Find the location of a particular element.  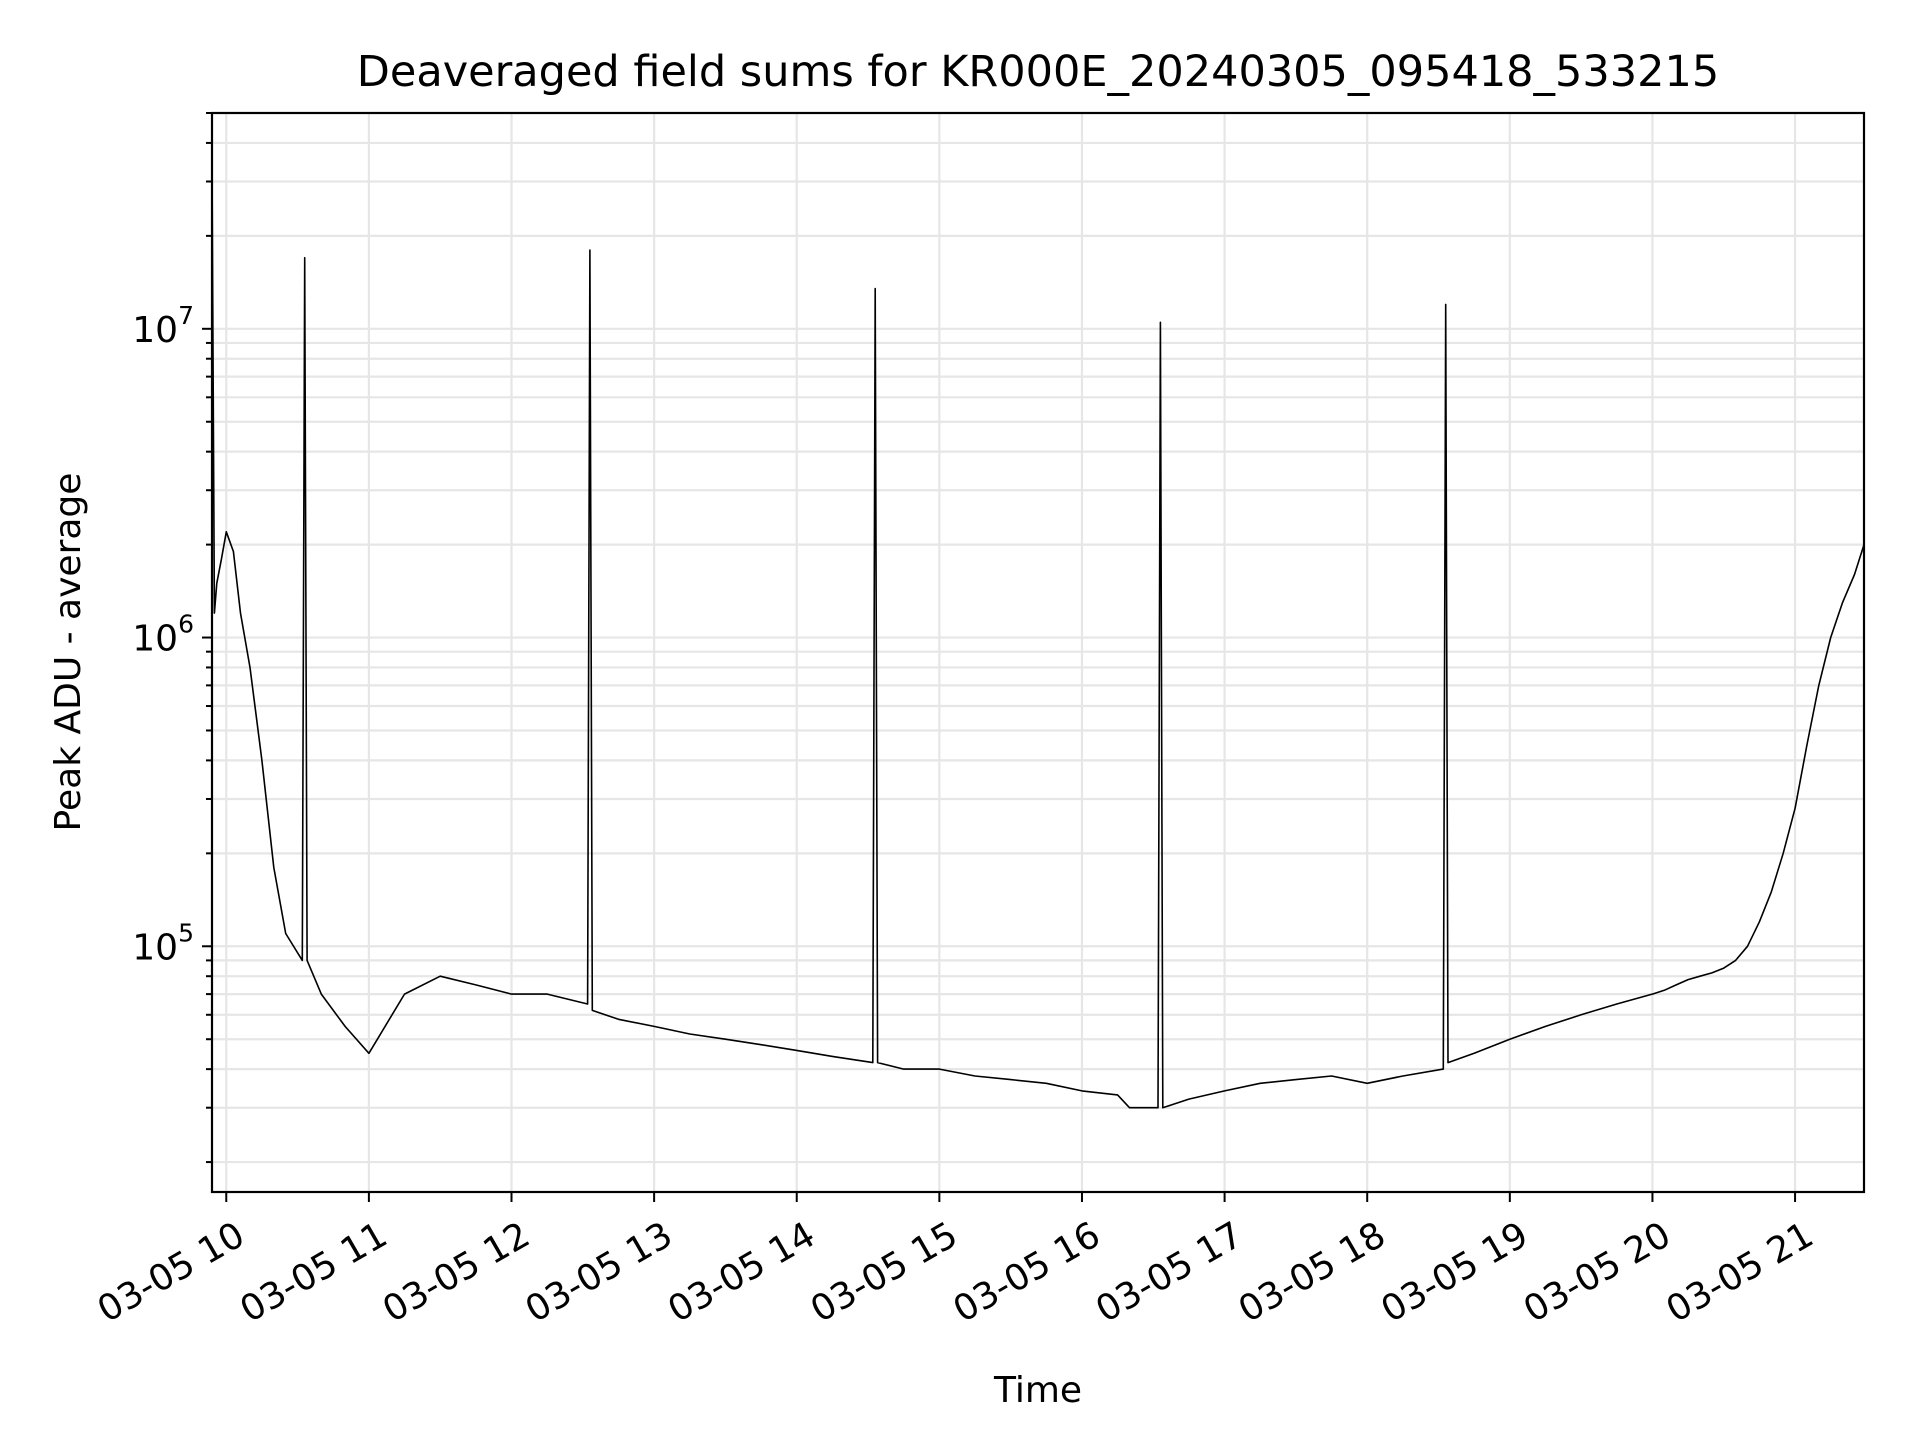

y-axis: 10⁵ 10⁶ 10⁷ is located at coordinates (172, 638).